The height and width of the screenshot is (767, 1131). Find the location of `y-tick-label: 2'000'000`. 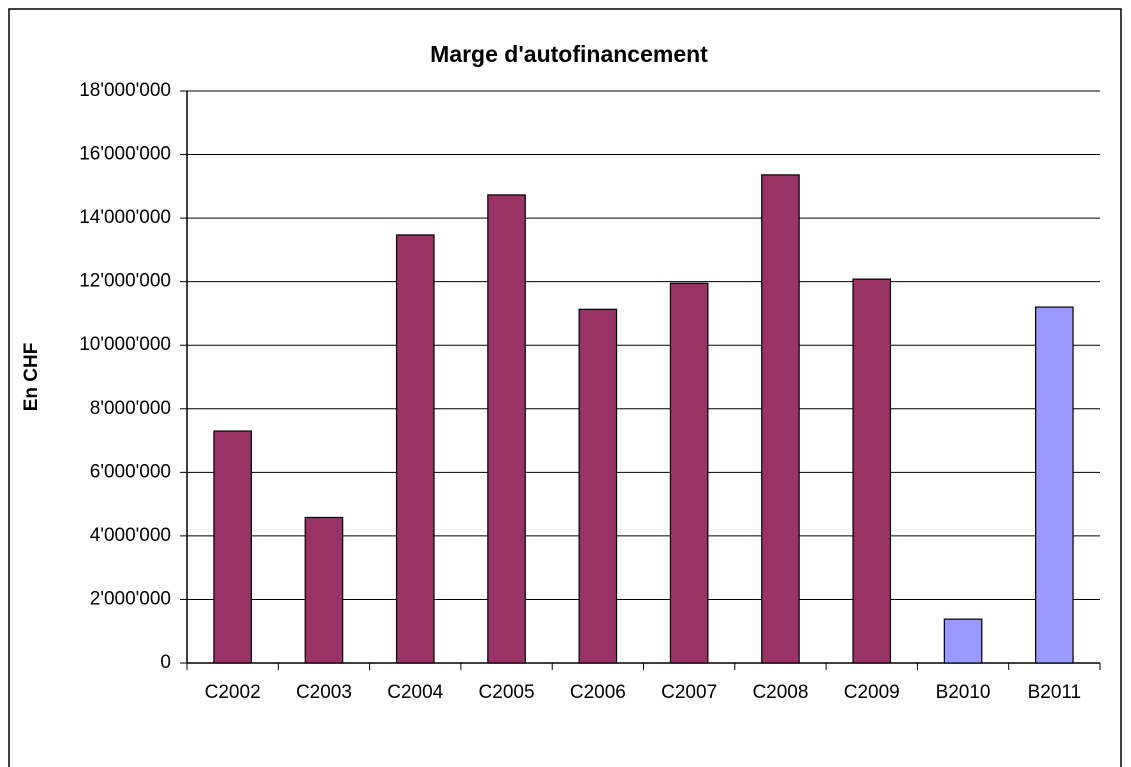

y-tick-label: 2'000'000 is located at coordinates (130, 598).